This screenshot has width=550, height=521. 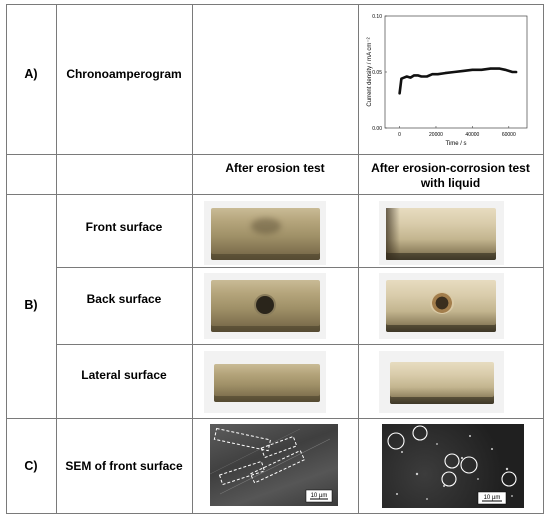 What do you see at coordinates (266, 226) in the screenshot?
I see `stain-mark` at bounding box center [266, 226].